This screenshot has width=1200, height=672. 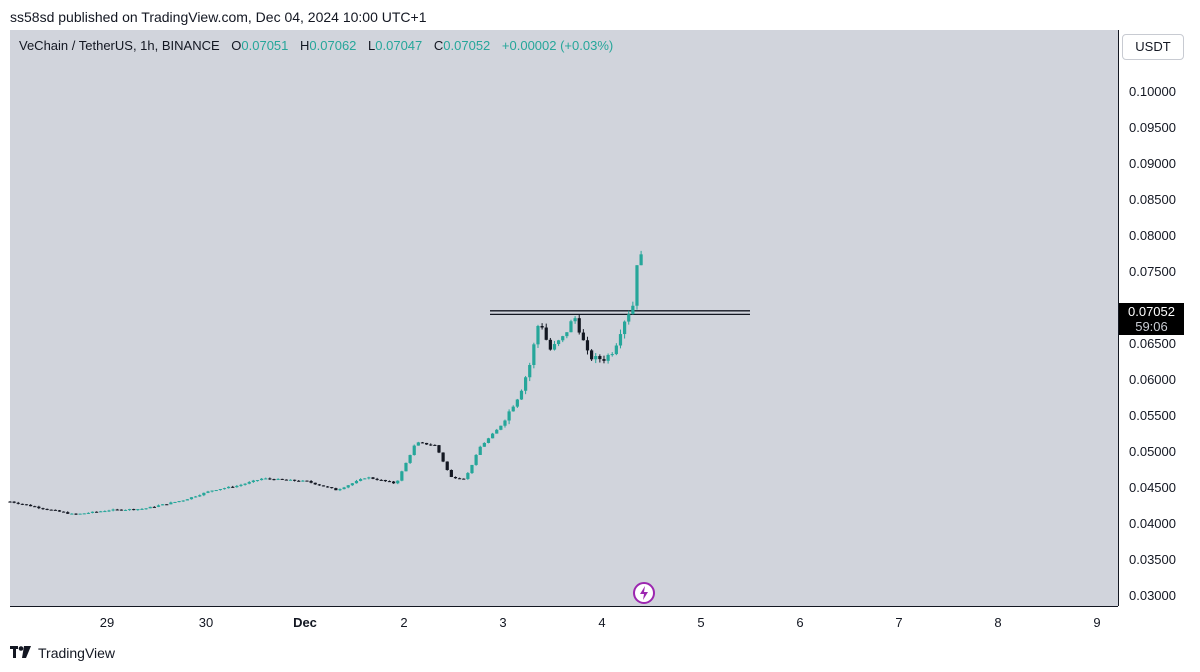 What do you see at coordinates (21, 653) in the screenshot?
I see `tradingview-logo-icon` at bounding box center [21, 653].